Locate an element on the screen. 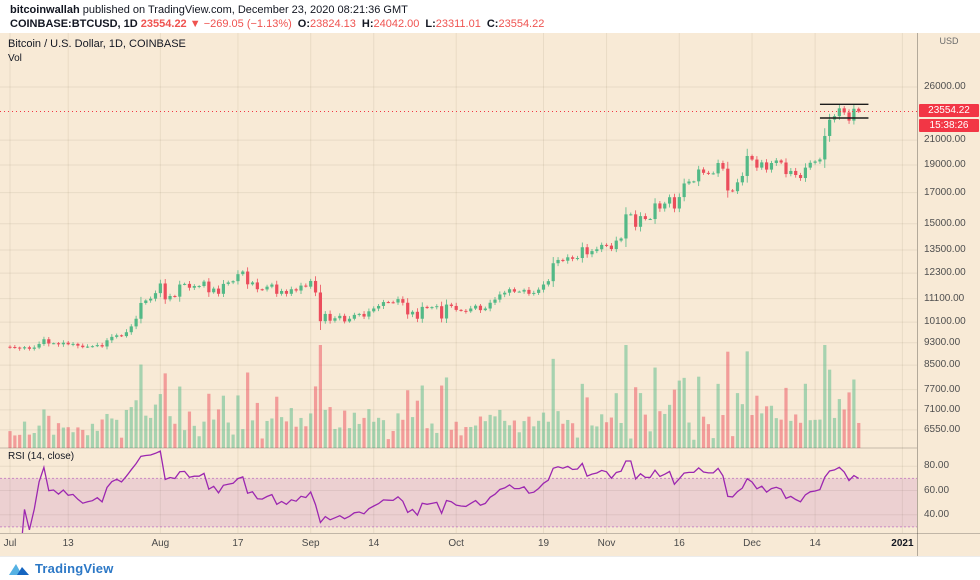 The width and height of the screenshot is (980, 580). price-axis-label: 9300.00 is located at coordinates (942, 342).